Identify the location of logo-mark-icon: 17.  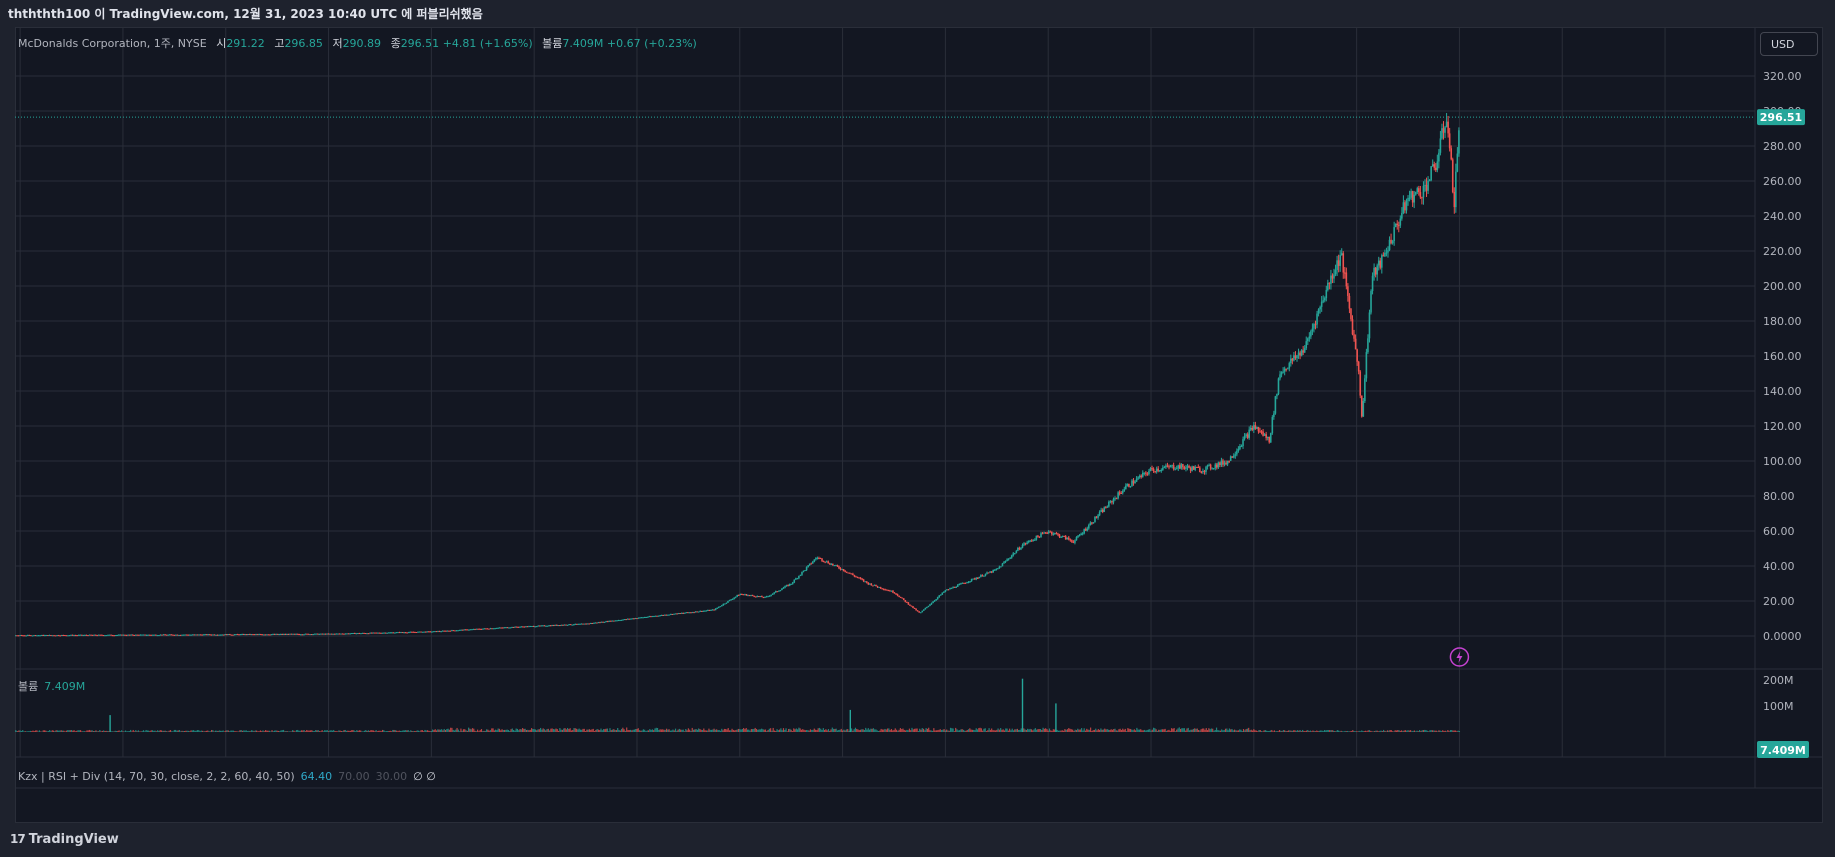
(18, 839).